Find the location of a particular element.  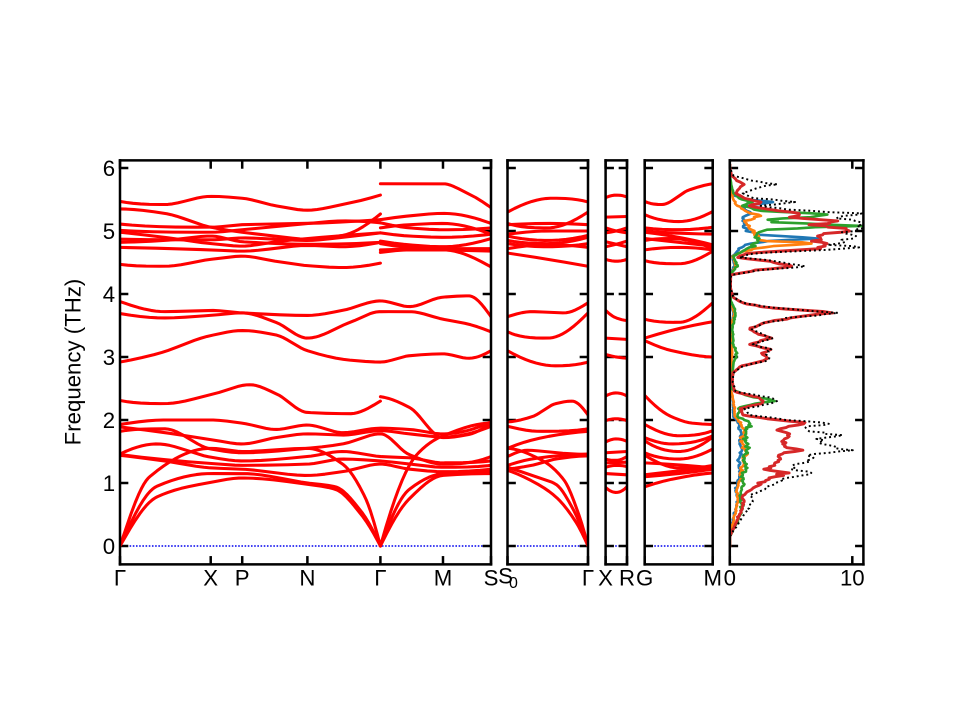

svg-text: R is located at coordinates (627, 577).